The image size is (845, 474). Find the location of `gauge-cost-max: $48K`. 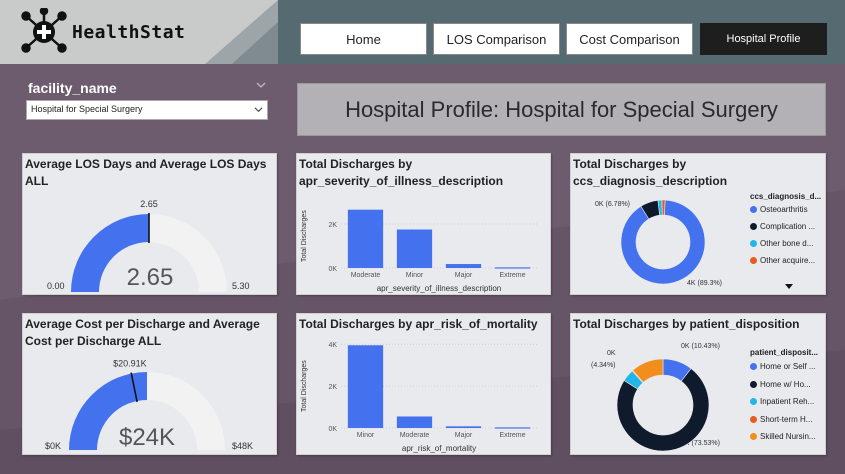

gauge-cost-max: $48K is located at coordinates (242, 446).